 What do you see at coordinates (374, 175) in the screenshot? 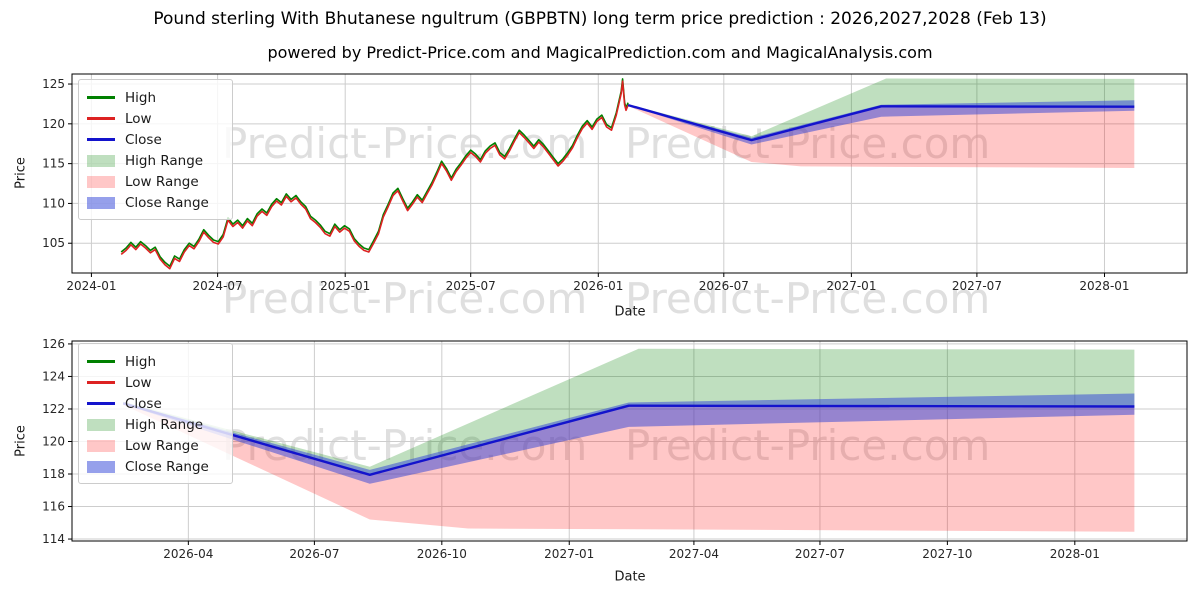
I see `low-line-history` at bounding box center [374, 175].